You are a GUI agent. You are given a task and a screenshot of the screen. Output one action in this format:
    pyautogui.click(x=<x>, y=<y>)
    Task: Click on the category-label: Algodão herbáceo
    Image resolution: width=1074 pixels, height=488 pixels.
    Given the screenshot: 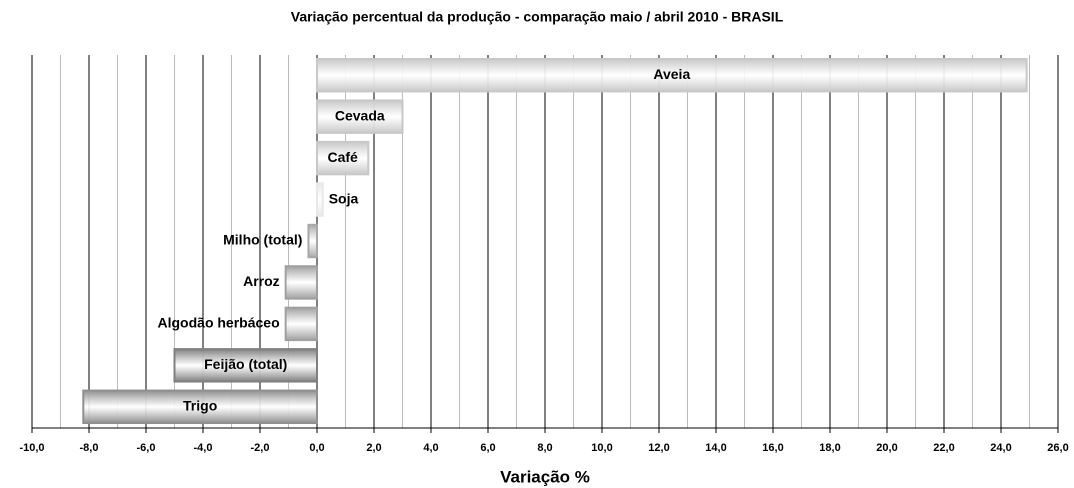 What is the action you would take?
    pyautogui.click(x=219, y=323)
    